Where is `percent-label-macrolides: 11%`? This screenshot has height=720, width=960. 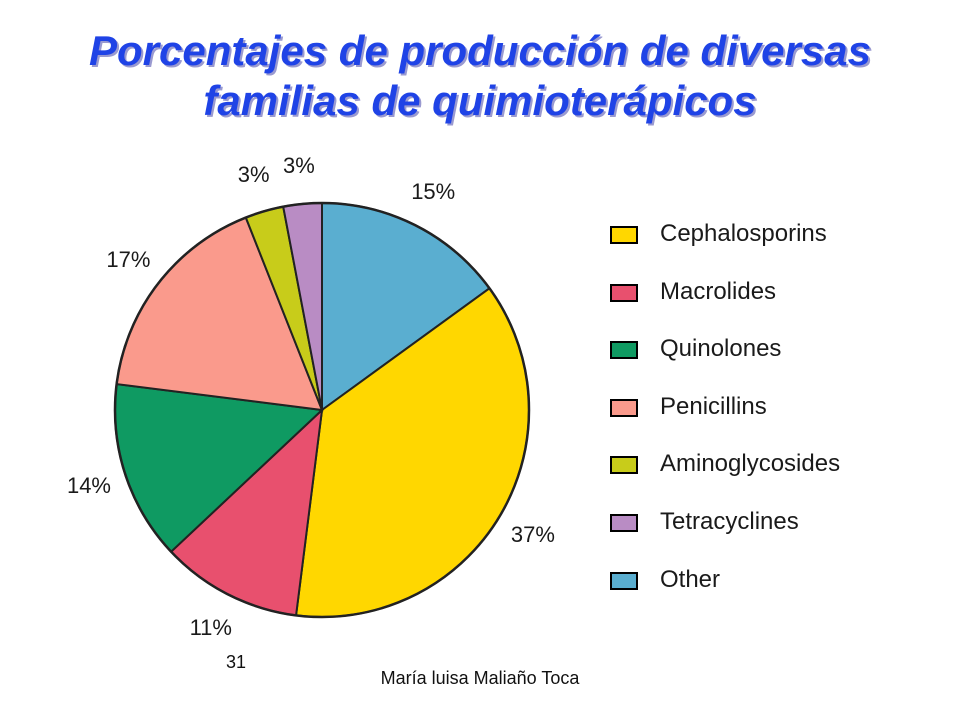
percent-label-macrolides: 11% is located at coordinates (210, 628).